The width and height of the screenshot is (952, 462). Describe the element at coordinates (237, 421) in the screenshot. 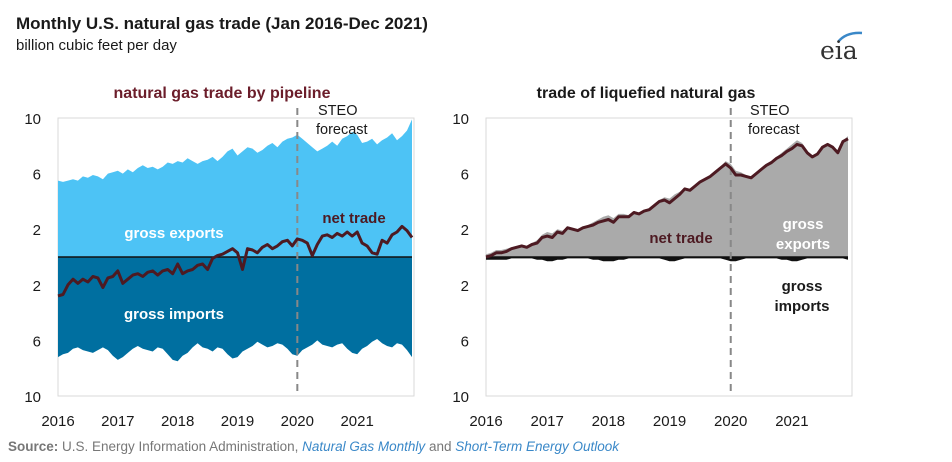

I see `p1-x-tick-label: 2019` at that location.